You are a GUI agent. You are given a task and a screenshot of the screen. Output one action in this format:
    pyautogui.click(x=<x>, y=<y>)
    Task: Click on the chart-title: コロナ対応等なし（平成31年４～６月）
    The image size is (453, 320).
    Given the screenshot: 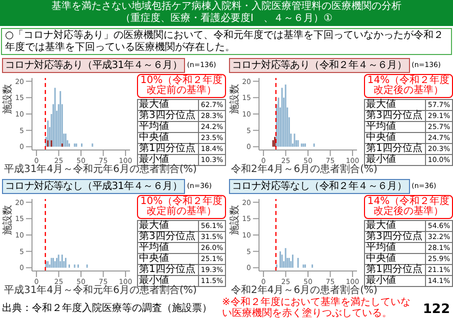 What is the action you would take?
    pyautogui.click(x=94, y=186)
    